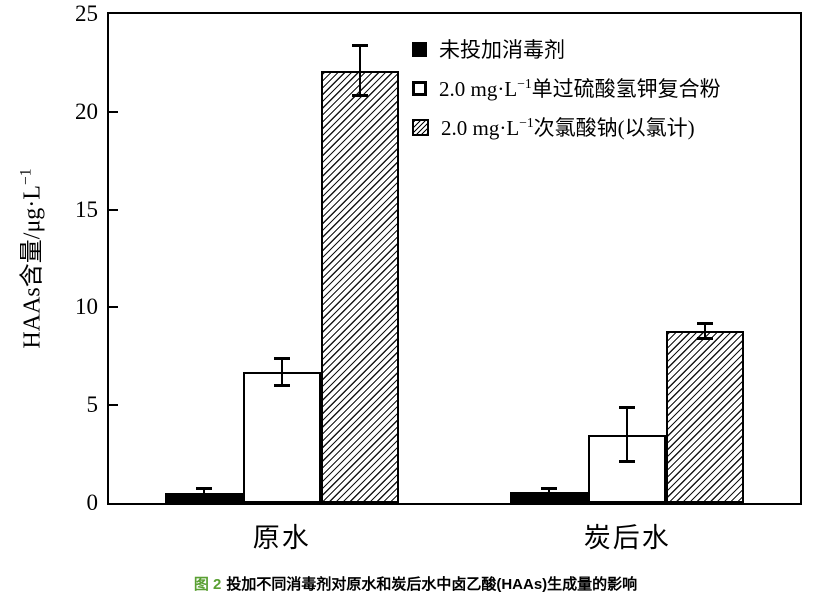 Image resolution: width=831 pixels, height=597 pixels. What do you see at coordinates (419, 49) in the screenshot?
I see `filled-square-icon` at bounding box center [419, 49].